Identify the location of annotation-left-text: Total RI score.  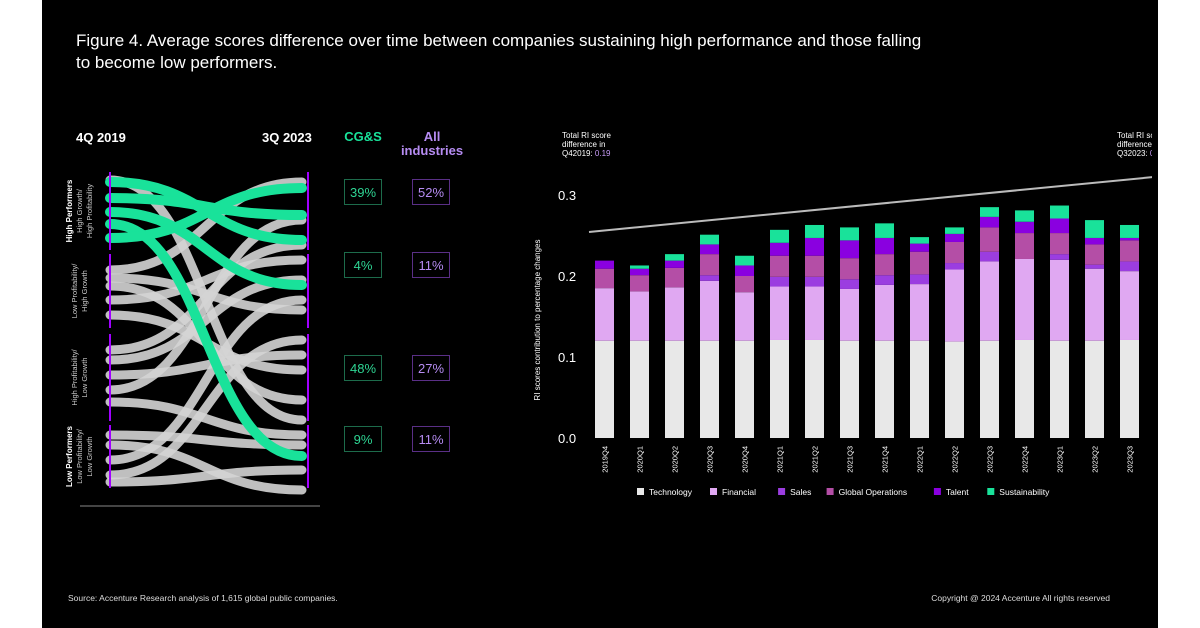
(586, 135).